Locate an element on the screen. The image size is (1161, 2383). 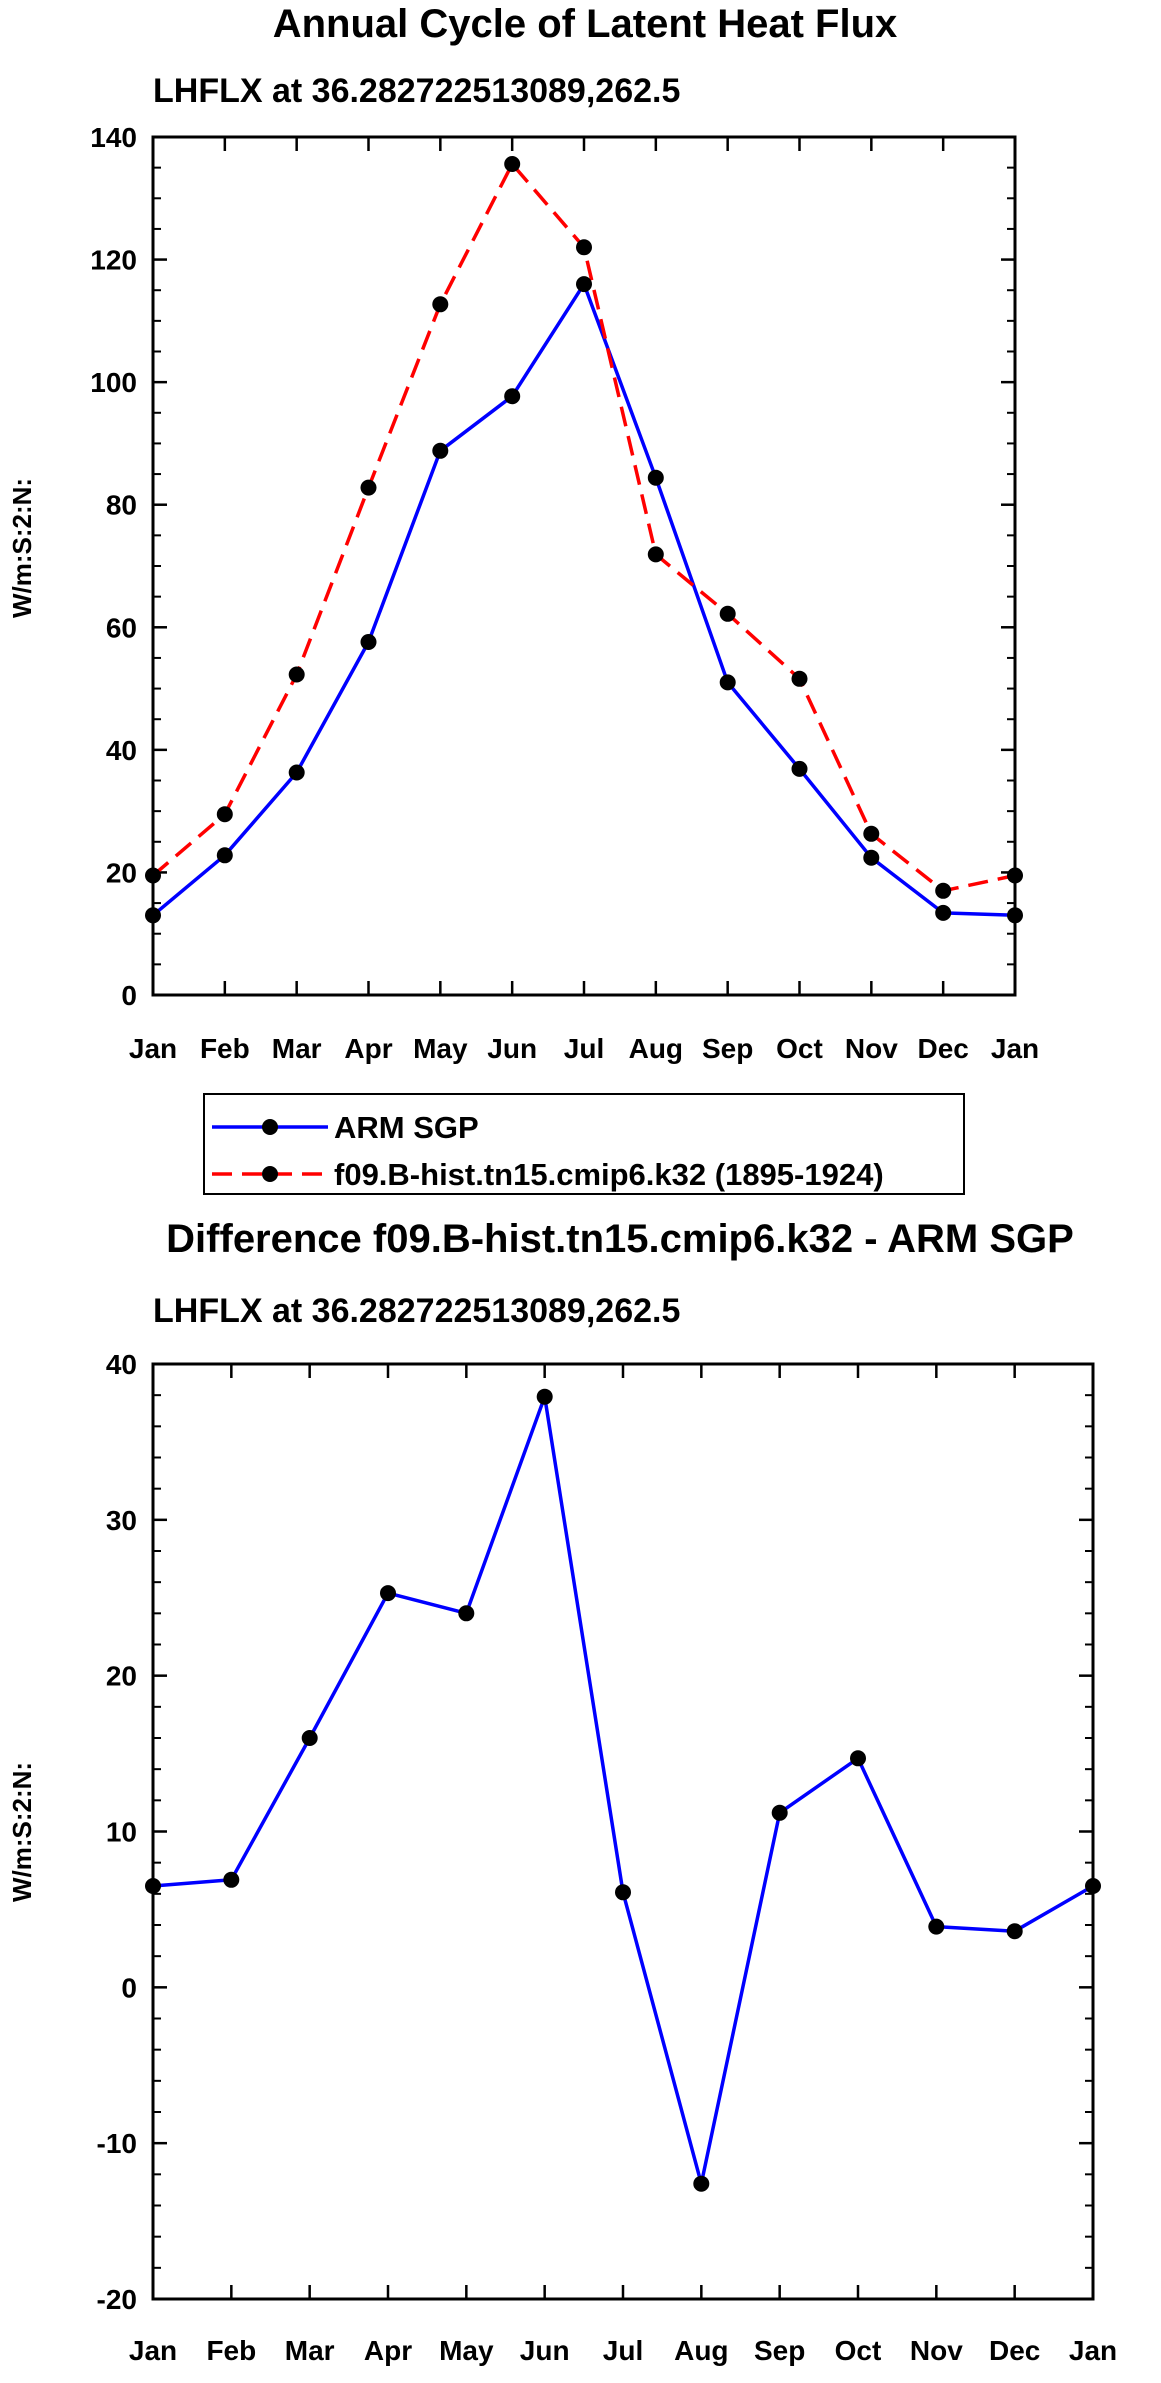
data-point-arm-sgp-aug is located at coordinates (655, 477).